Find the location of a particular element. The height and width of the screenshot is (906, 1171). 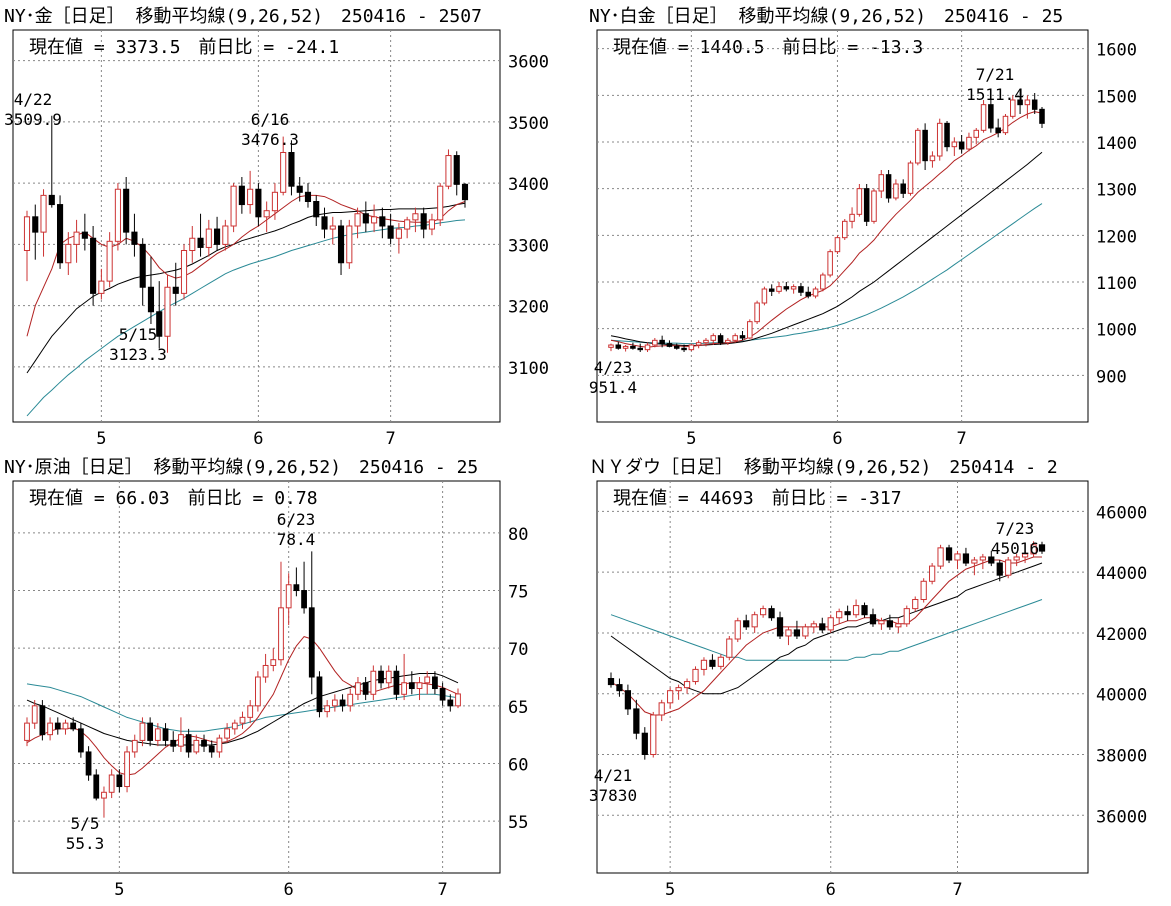

annotation-value: 55.3 is located at coordinates (85, 843).